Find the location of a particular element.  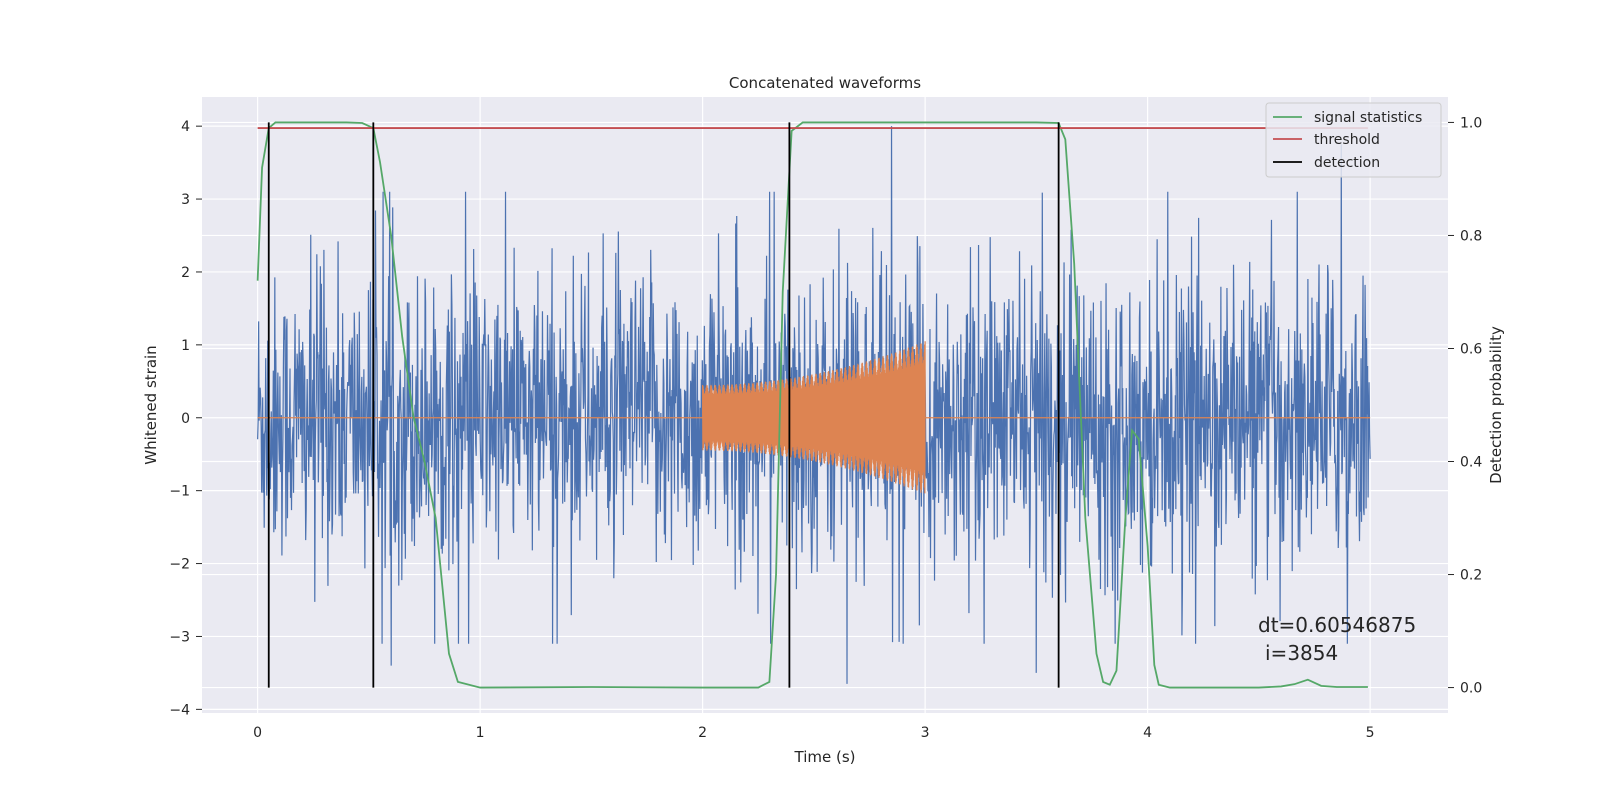

x-tick-label: 4 is located at coordinates (1147, 733).